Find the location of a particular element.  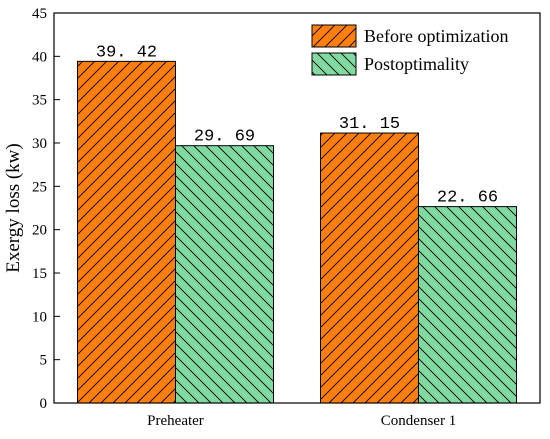

y-tick-label: 10 is located at coordinates (39, 317).